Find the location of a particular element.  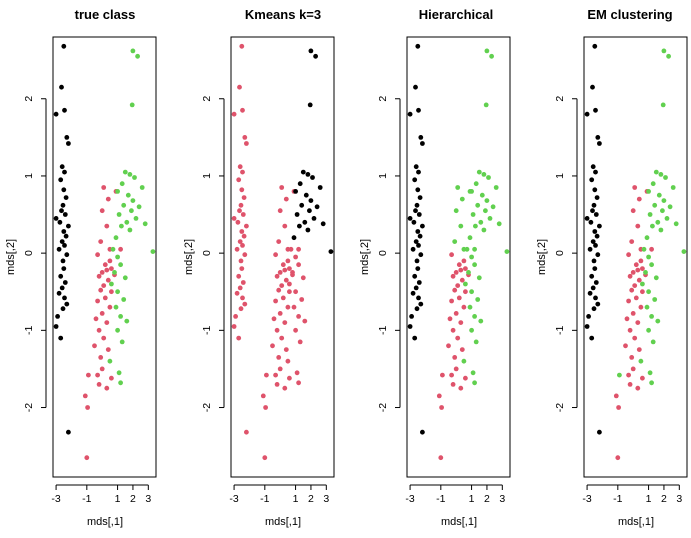

panel-title: EM clustering is located at coordinates (629, 14).